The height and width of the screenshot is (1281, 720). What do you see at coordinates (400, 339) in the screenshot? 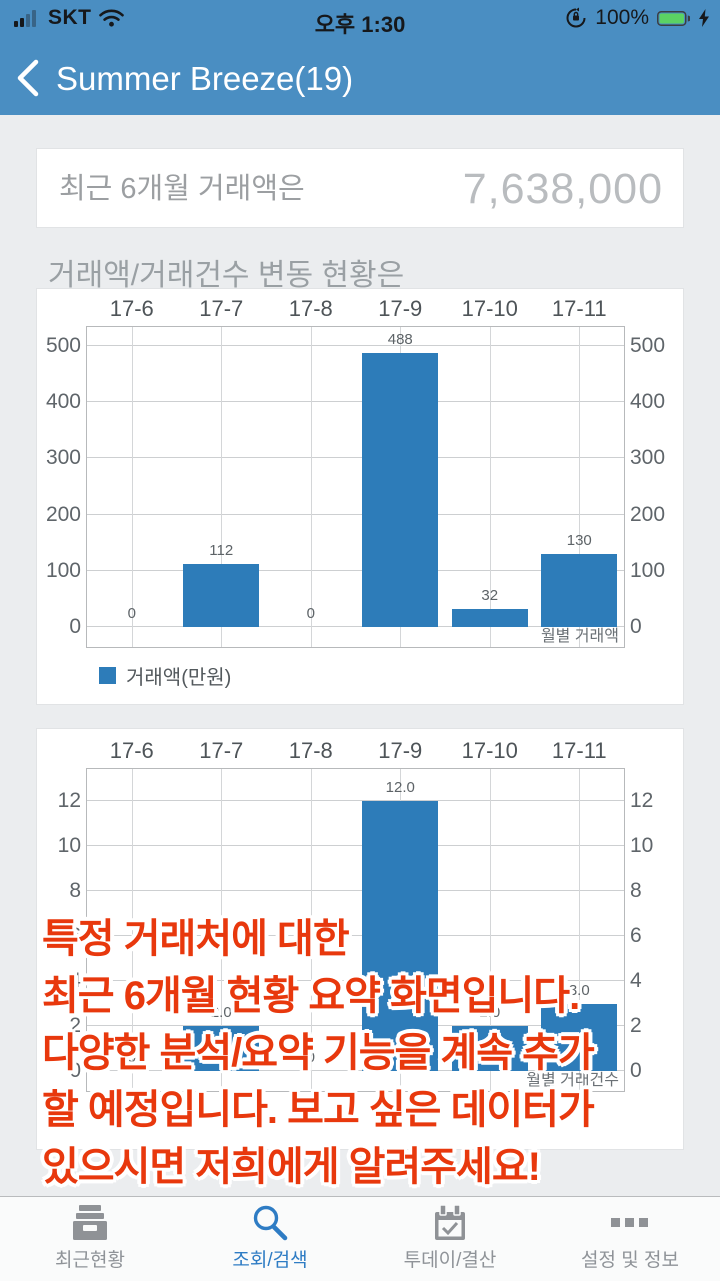
I see `bar-value-label: 488` at bounding box center [400, 339].